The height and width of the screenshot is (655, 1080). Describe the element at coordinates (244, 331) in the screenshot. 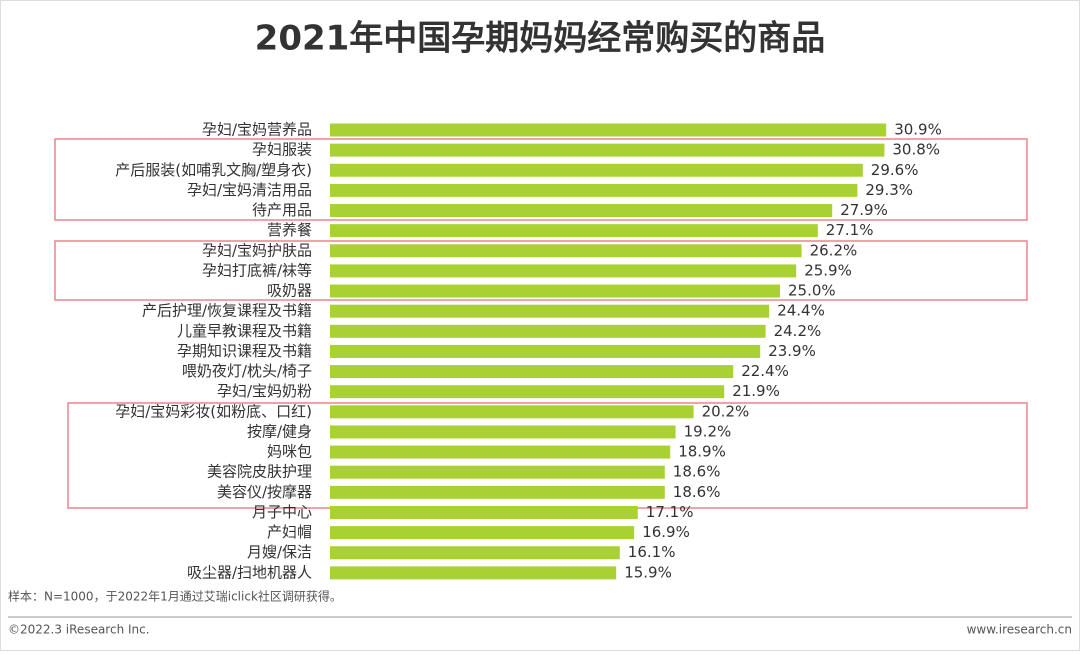

I see `category-label: 儿童早教课程及书籍` at that location.